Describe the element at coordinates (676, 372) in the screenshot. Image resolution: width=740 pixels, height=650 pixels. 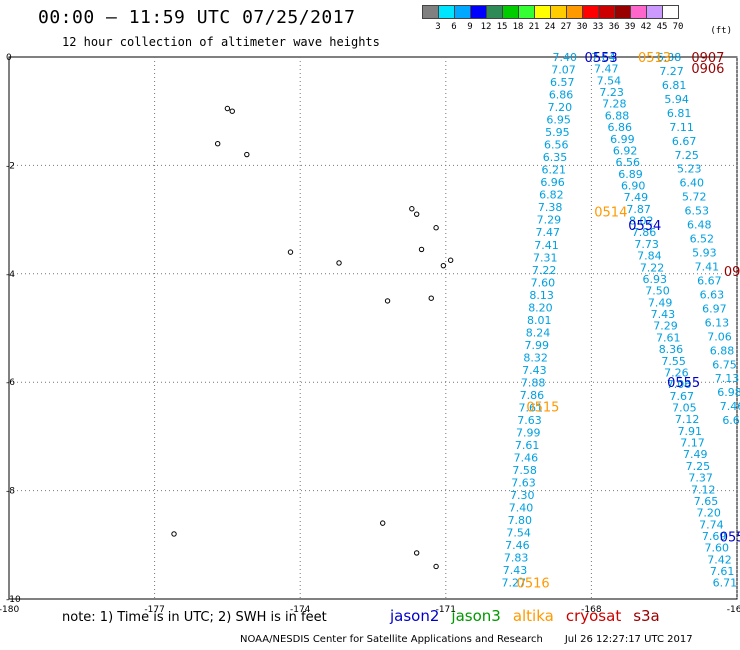
I see `wave-height-value: 7.26` at that location.